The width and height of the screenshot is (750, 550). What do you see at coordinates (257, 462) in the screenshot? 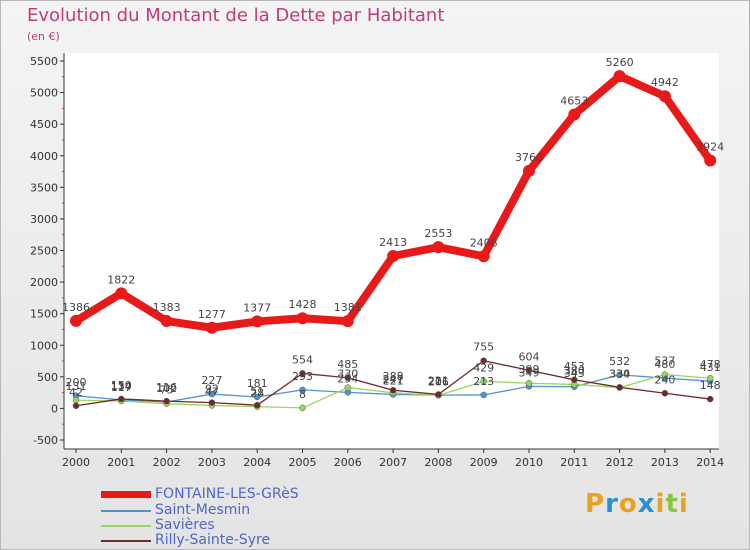
I see `x-tick-label: 2004` at bounding box center [257, 462].